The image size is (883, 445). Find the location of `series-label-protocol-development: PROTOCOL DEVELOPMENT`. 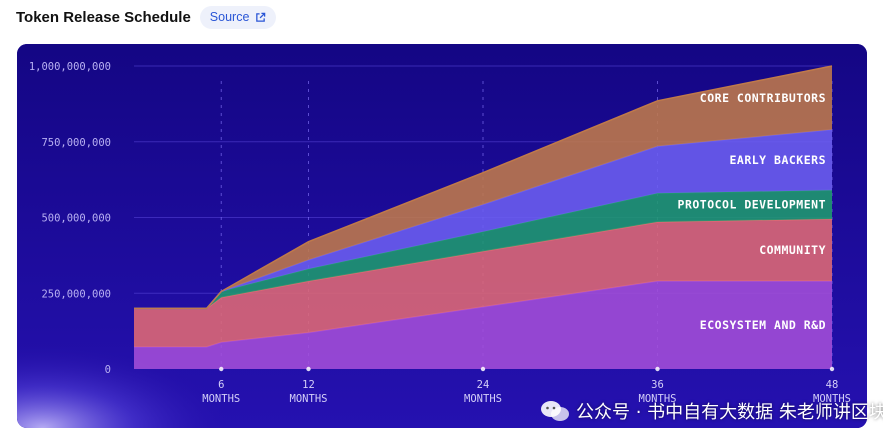

series-label-protocol-development: PROTOCOL DEVELOPMENT is located at coordinates (752, 205).